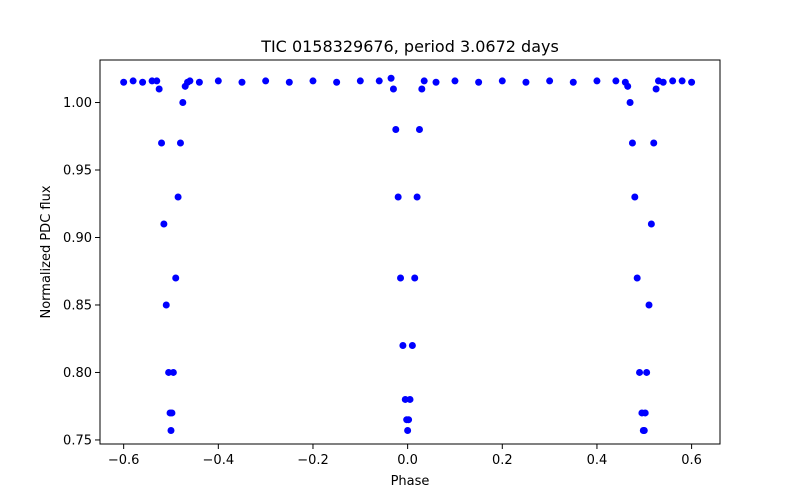 The image size is (800, 500). I want to click on x-tick-label: −0.6, so click(124, 460).